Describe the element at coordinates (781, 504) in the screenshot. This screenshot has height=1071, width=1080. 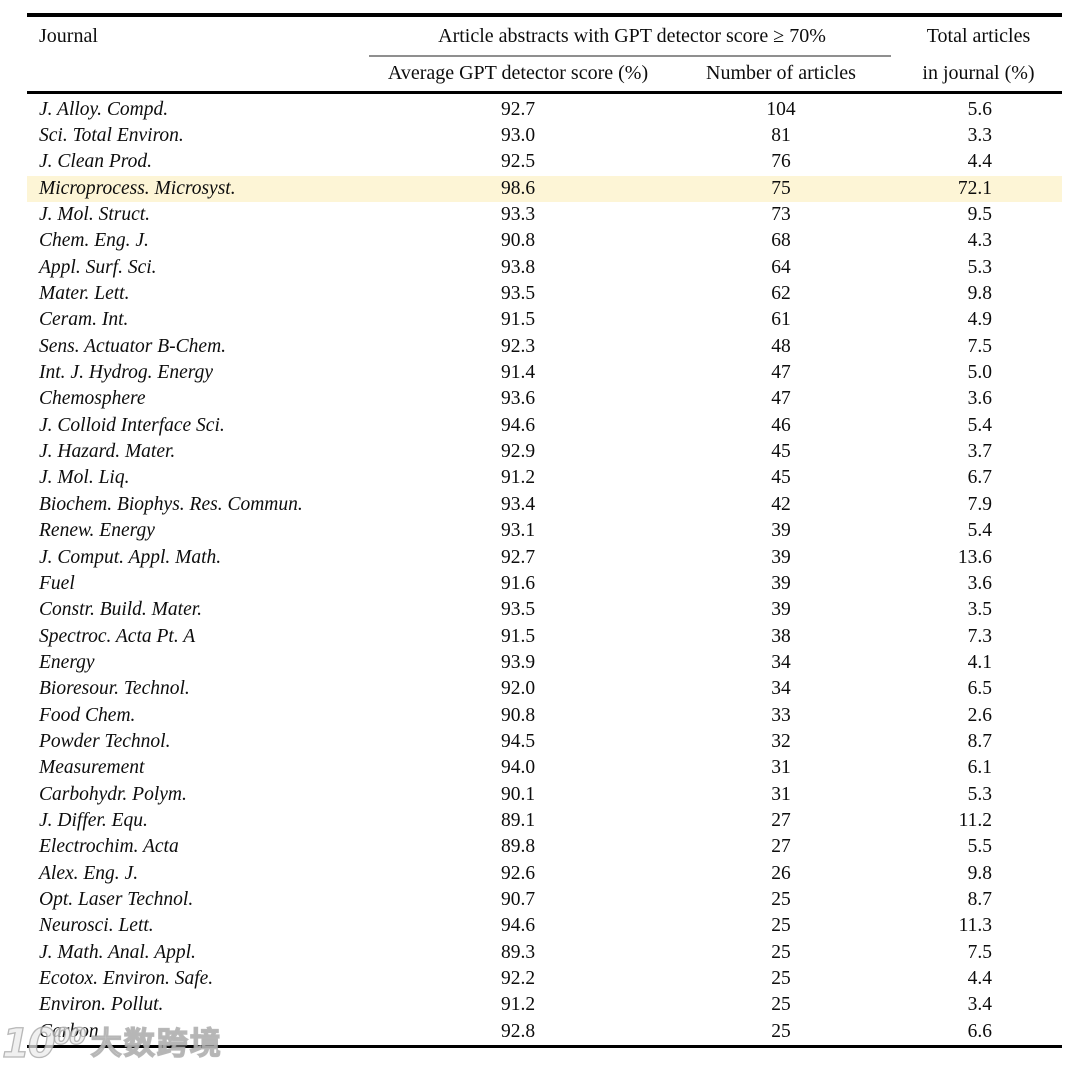
I see `articles-cell: 42` at that location.